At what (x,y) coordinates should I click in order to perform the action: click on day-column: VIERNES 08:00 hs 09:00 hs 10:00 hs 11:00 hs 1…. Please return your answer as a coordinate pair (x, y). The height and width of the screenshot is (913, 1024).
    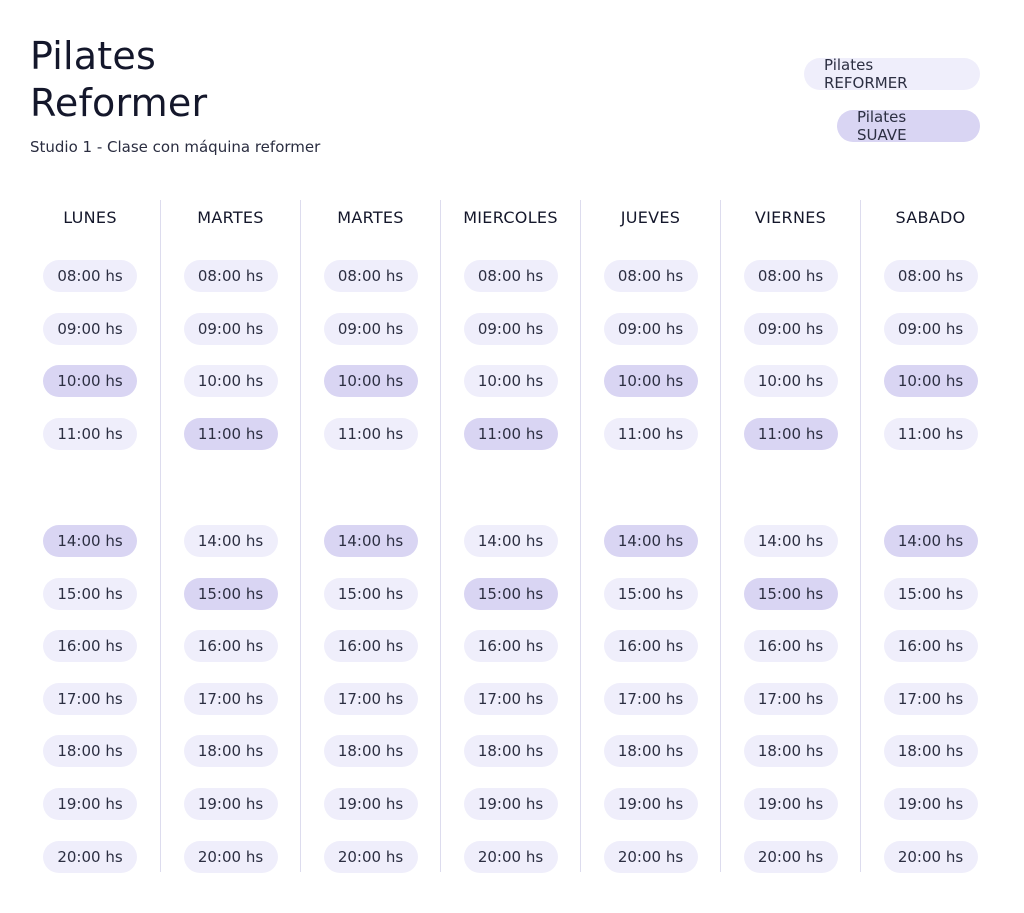
    Looking at the image, I should click on (790, 536).